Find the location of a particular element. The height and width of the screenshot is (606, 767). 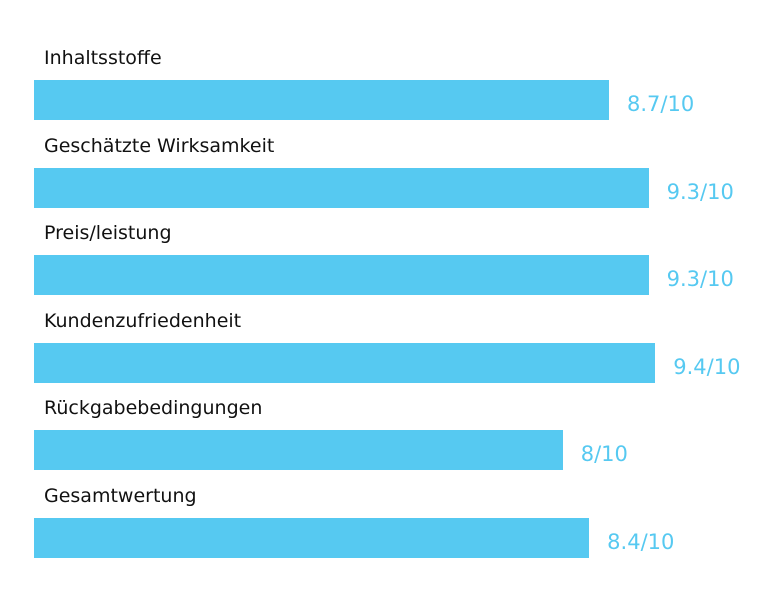

category-label: Preis/leistung is located at coordinates (108, 233).